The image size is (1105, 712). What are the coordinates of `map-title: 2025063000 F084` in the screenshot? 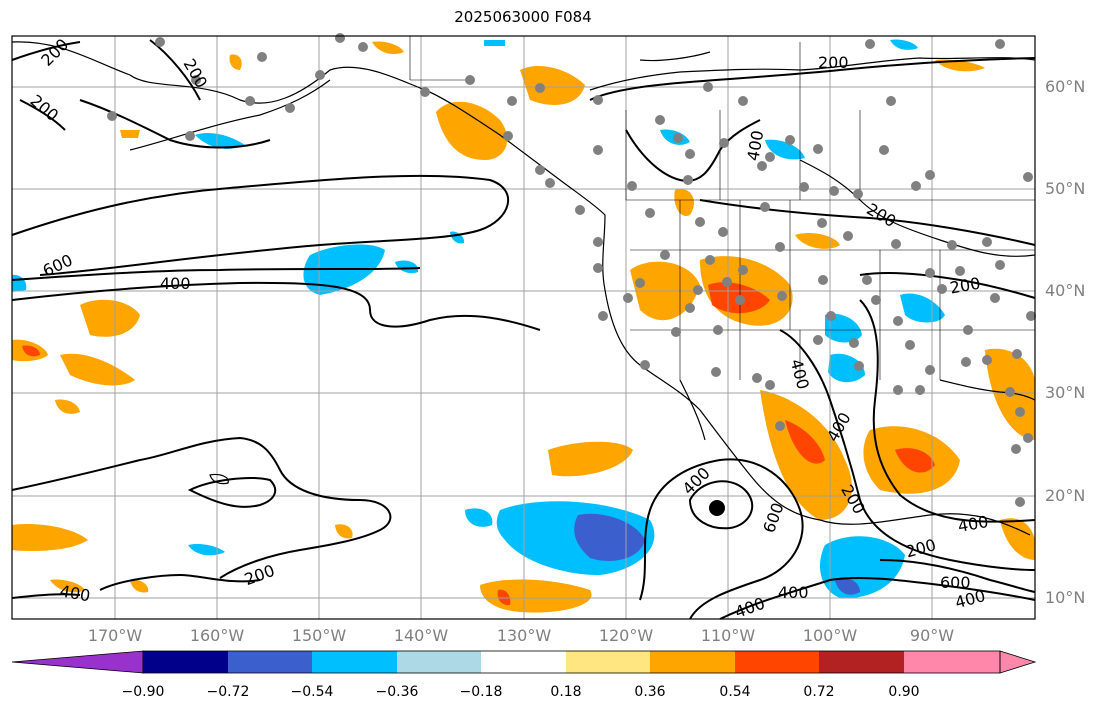 It's located at (523, 17).